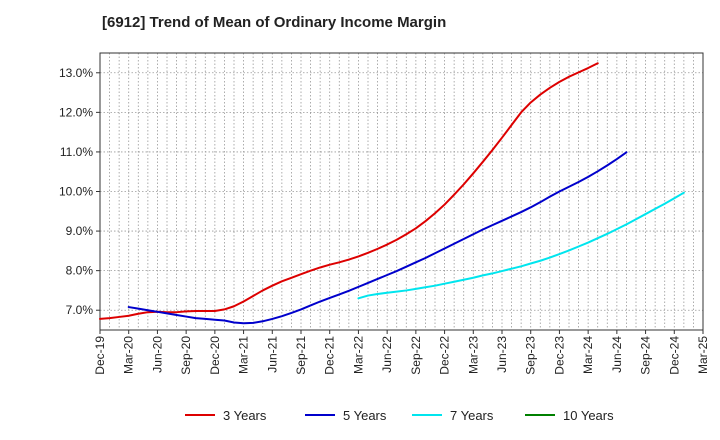 Image resolution: width=720 pixels, height=440 pixels. Describe the element at coordinates (472, 415) in the screenshot. I see `legend-label: 7 Years` at that location.